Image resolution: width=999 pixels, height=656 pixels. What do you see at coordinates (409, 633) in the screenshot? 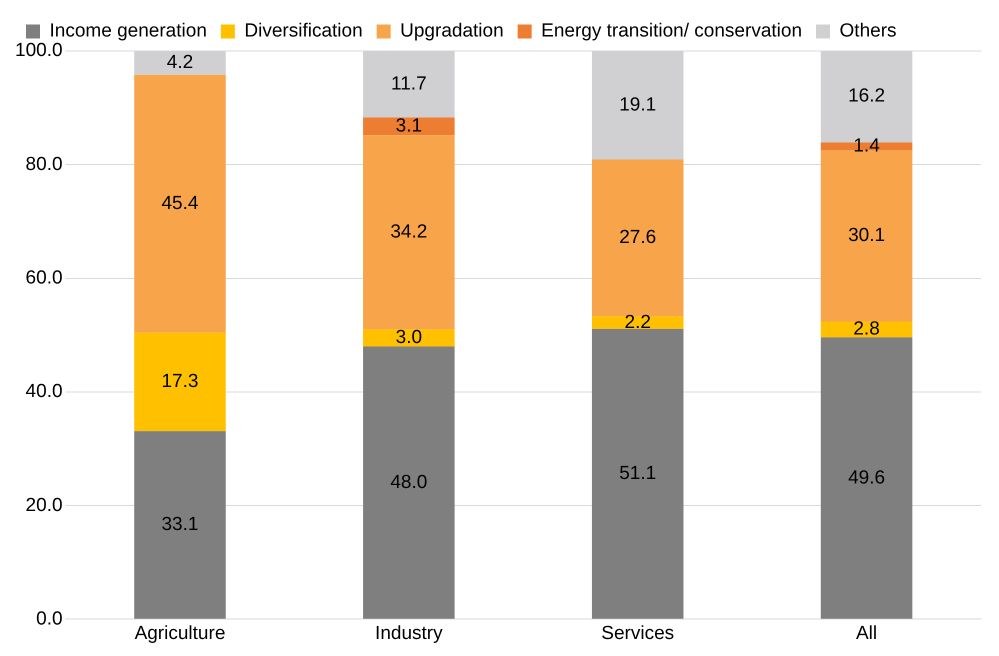
I see `x-tick-label: Industry` at bounding box center [409, 633].